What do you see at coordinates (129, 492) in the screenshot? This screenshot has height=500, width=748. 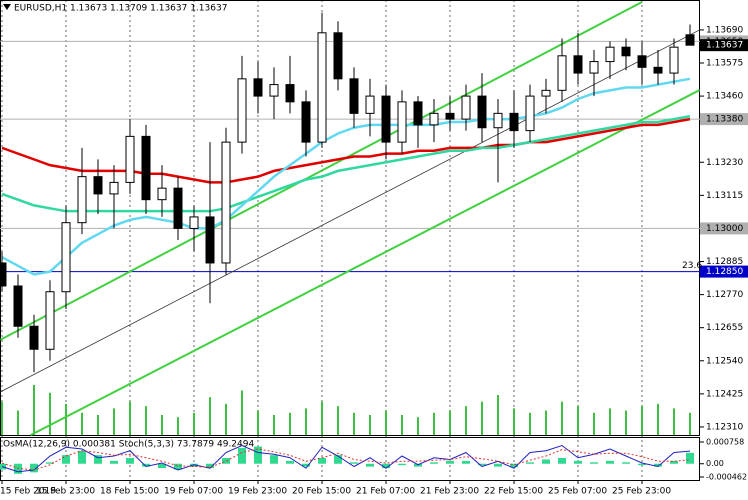 I see `x-tick-label: 18 Feb 15:00` at bounding box center [129, 492].